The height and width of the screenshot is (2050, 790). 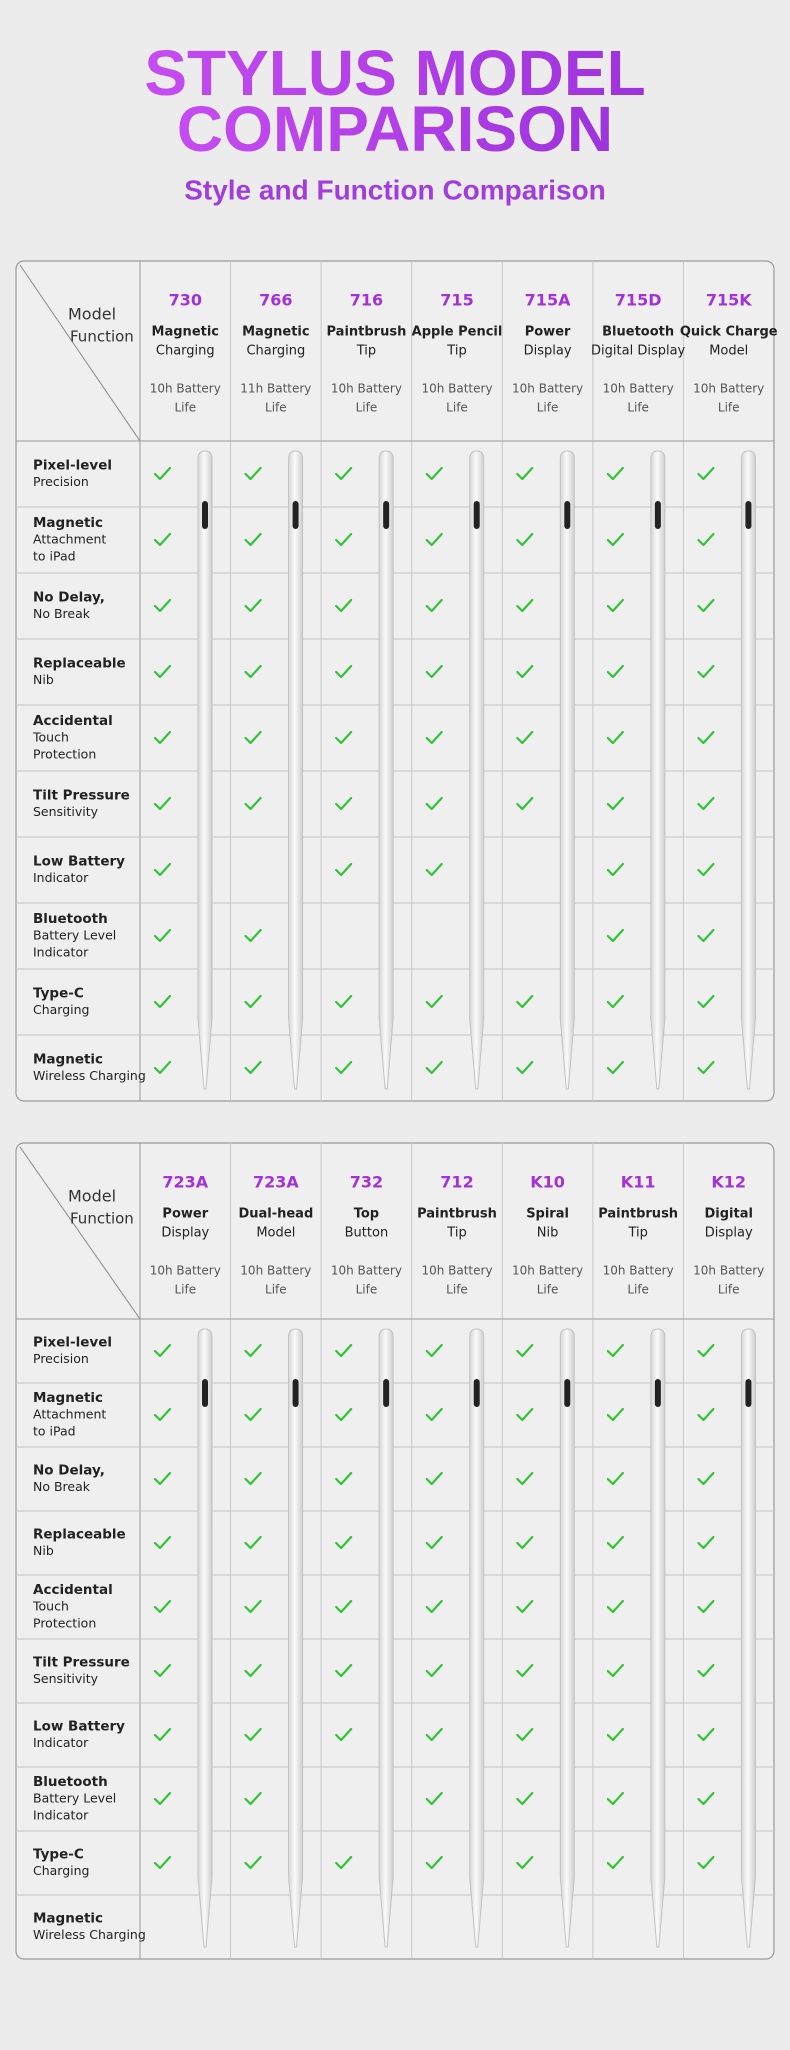 What do you see at coordinates (61, 1009) in the screenshot?
I see `feature-label: Charging` at bounding box center [61, 1009].